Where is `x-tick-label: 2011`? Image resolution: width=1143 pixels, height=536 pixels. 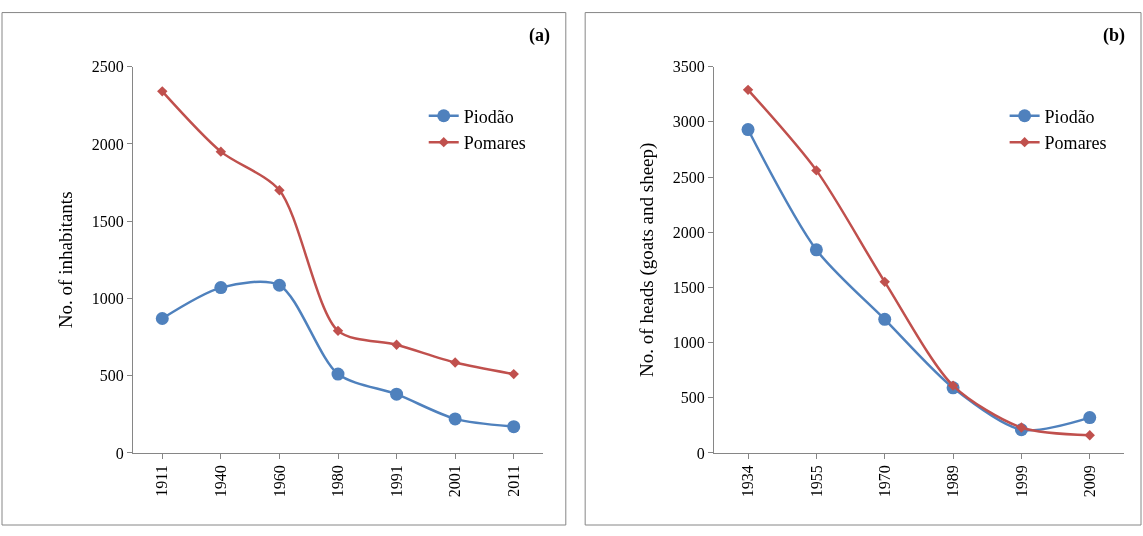 x-tick-label: 2011 is located at coordinates (513, 481).